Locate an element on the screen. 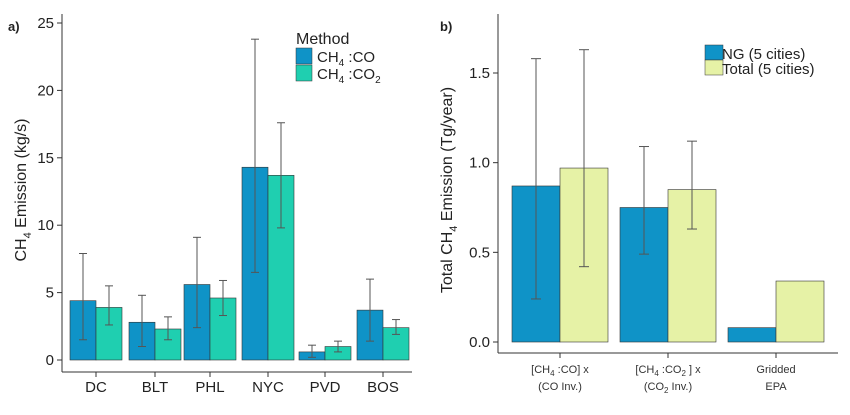 The image size is (850, 415). panel-b-x-tick-label: (CO2 Inv.) is located at coordinates (668, 388).